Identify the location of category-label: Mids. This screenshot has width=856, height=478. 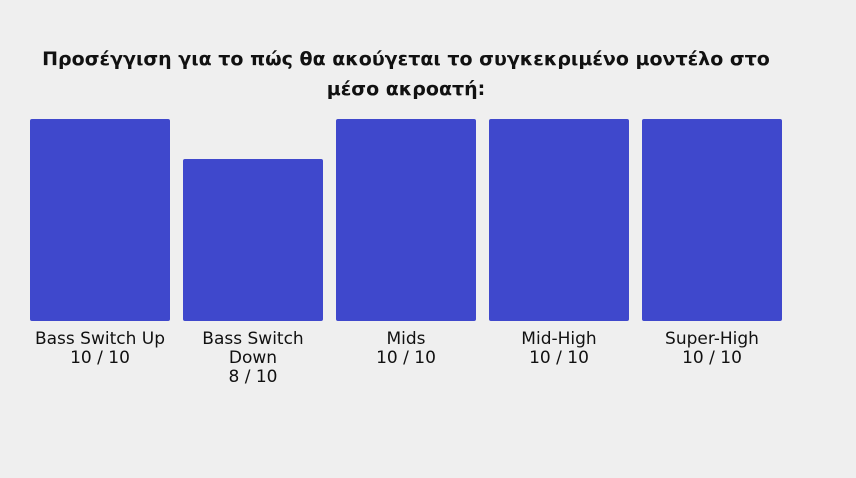
(406, 339).